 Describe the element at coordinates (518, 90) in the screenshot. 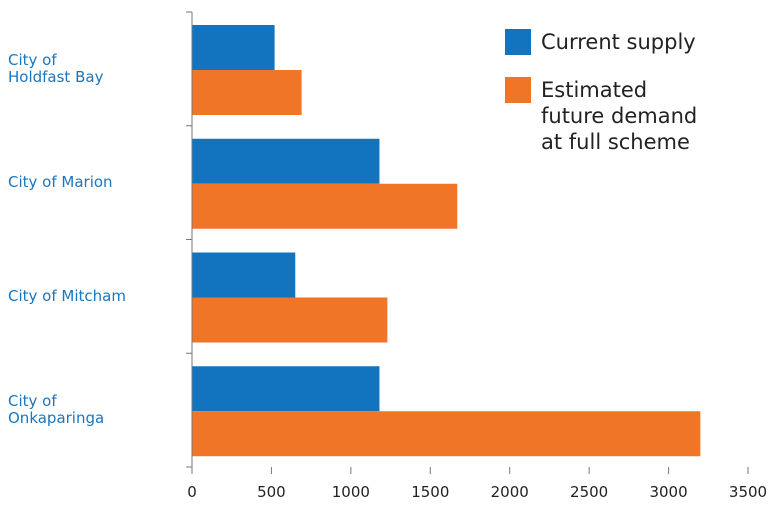

I see `legend-swatch-future` at that location.